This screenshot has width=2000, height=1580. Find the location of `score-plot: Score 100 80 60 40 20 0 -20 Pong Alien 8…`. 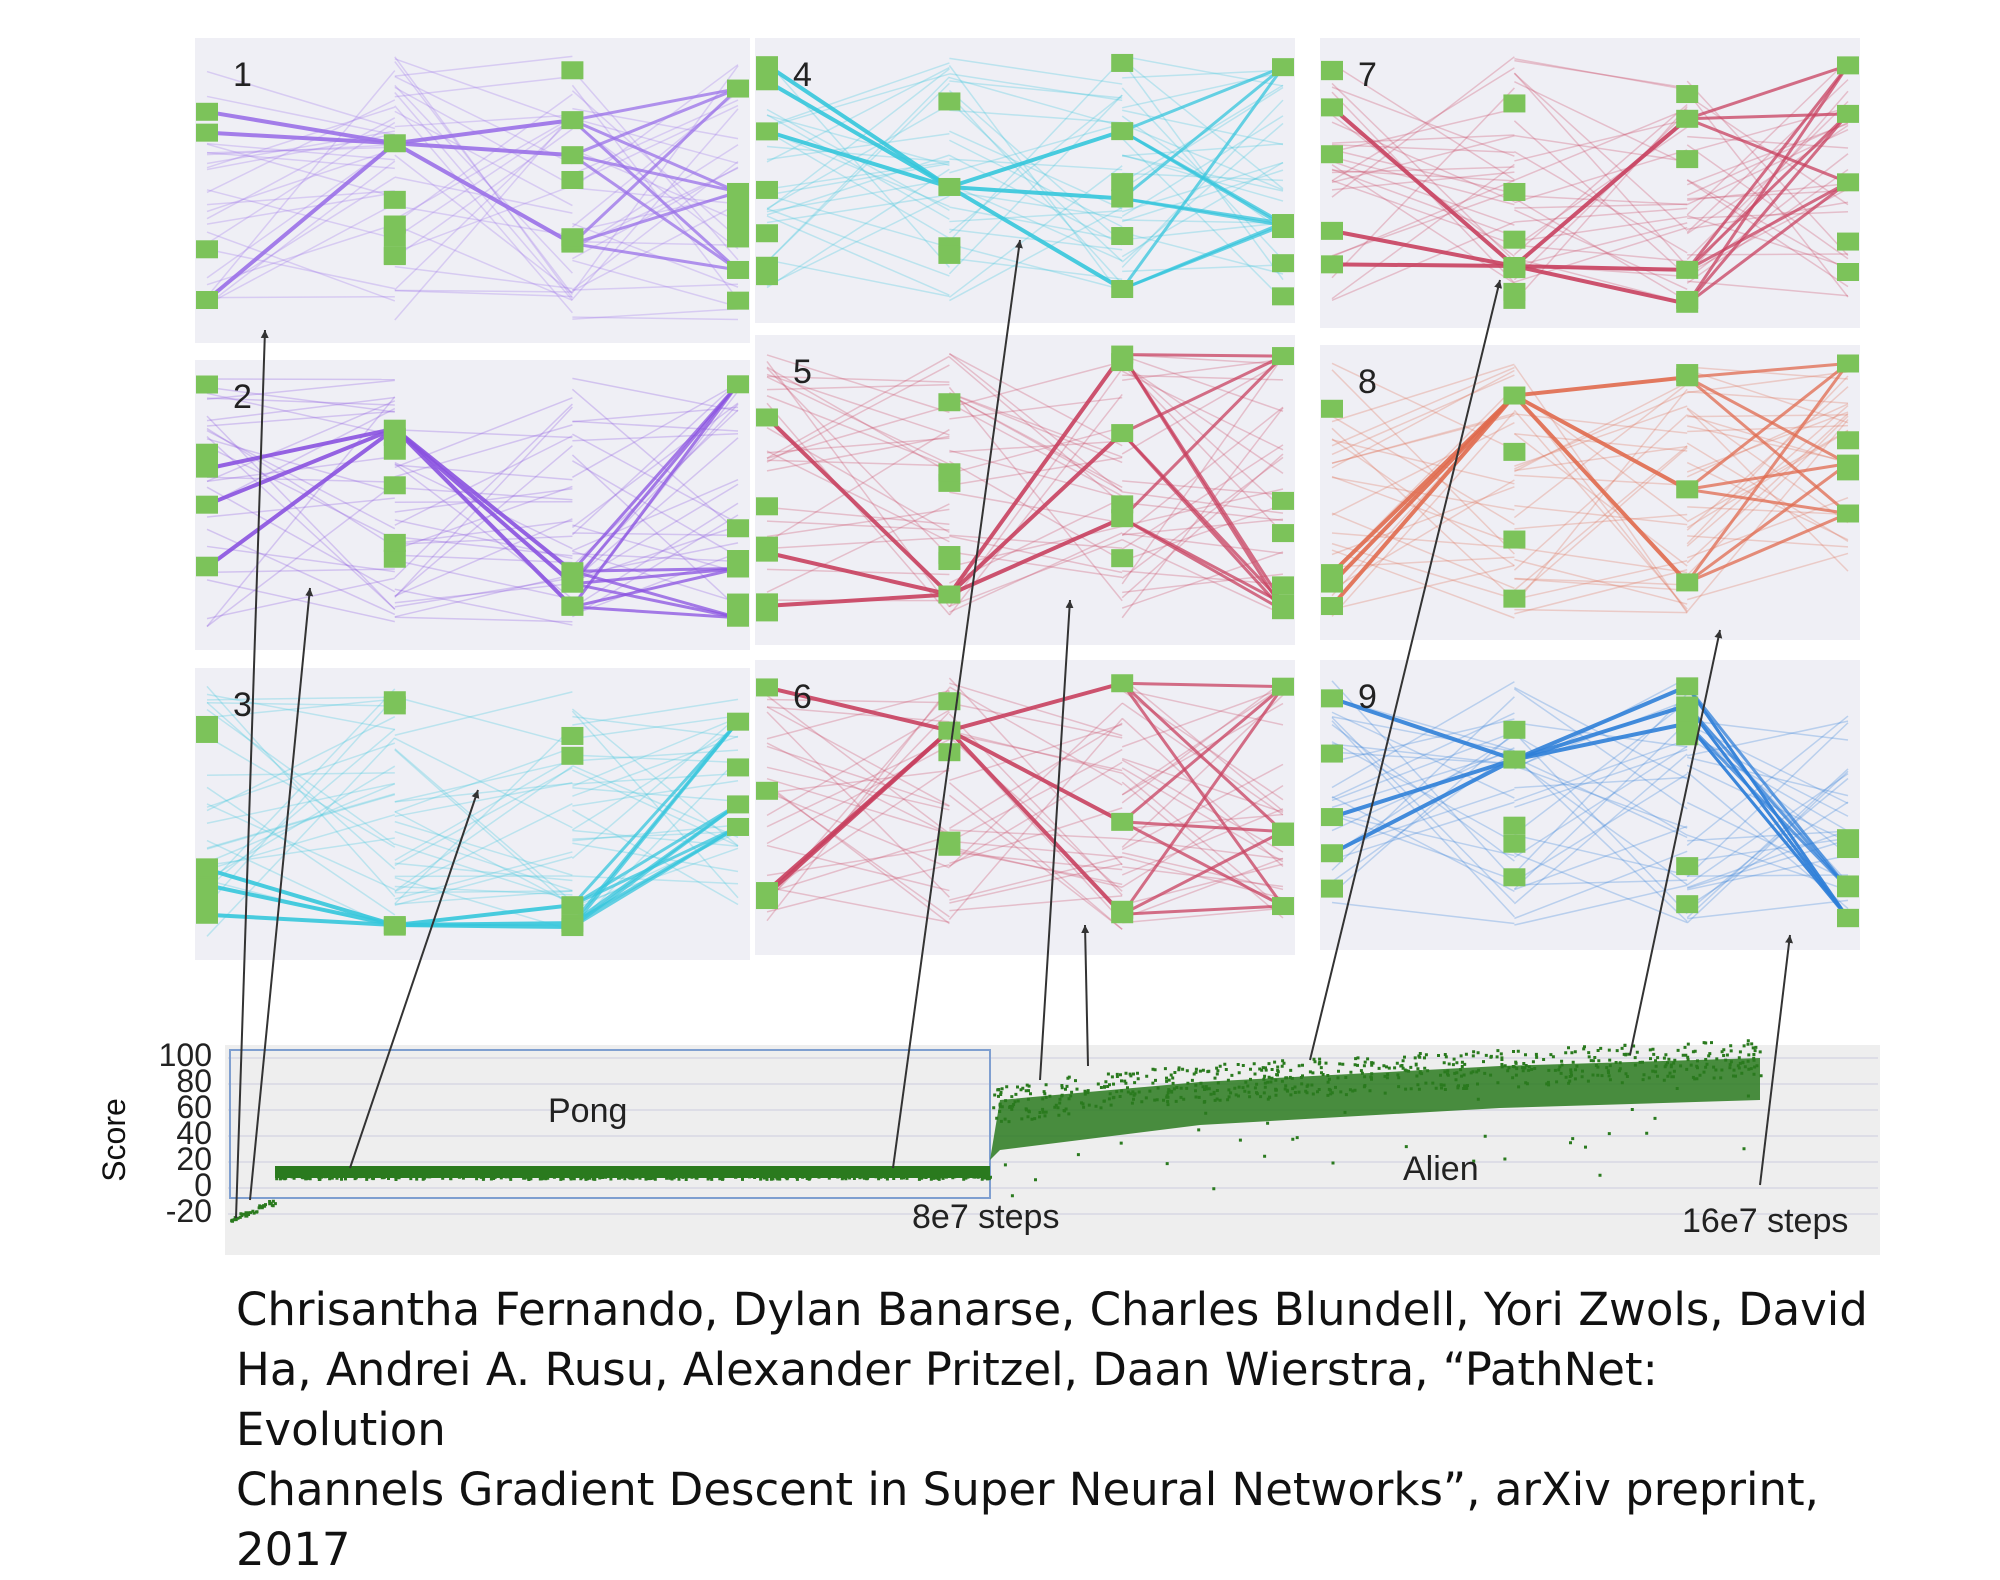

score-plot: Score 100 80 60 40 20 0 -20 Pong Alien 8… is located at coordinates (988, 1146).